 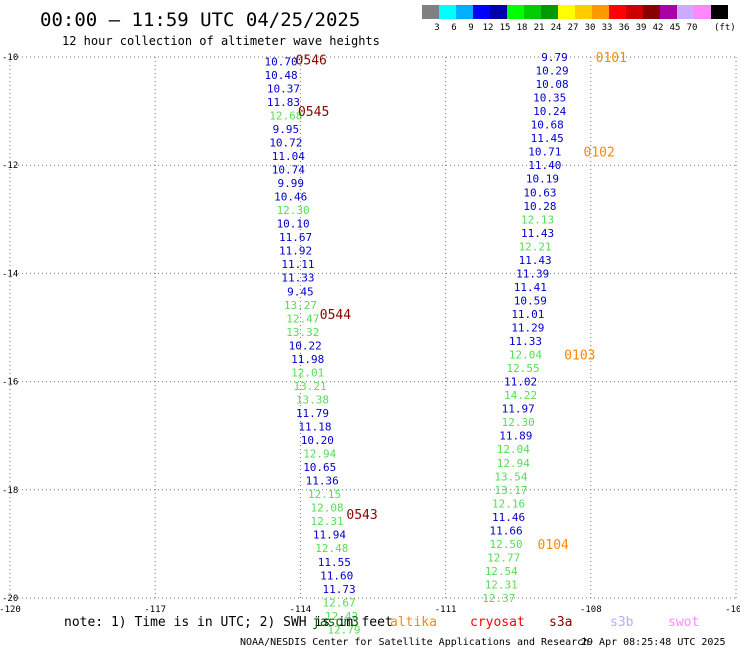 What do you see at coordinates (554, 57) in the screenshot?
I see `swh-value-label: 9.79` at bounding box center [554, 57].